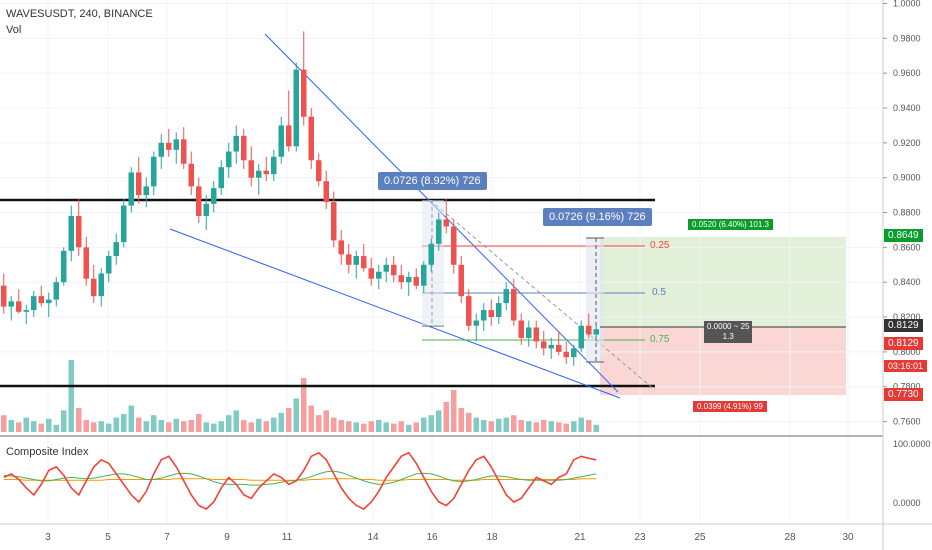  Describe the element at coordinates (48, 537) in the screenshot. I see `x-tick-label: 3` at that location.